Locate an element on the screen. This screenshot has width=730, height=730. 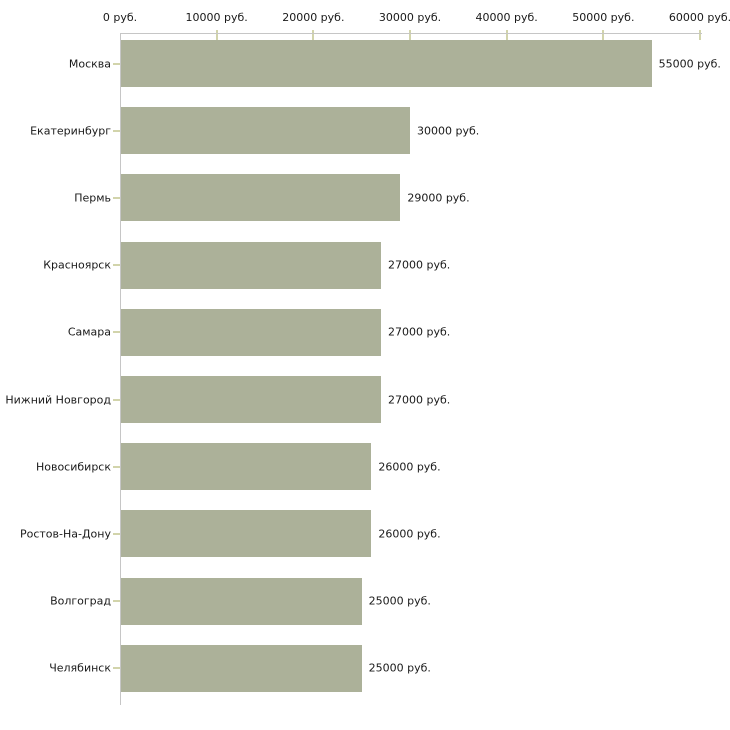
x-axis-tick-label: 60000 руб. is located at coordinates (699, 17).